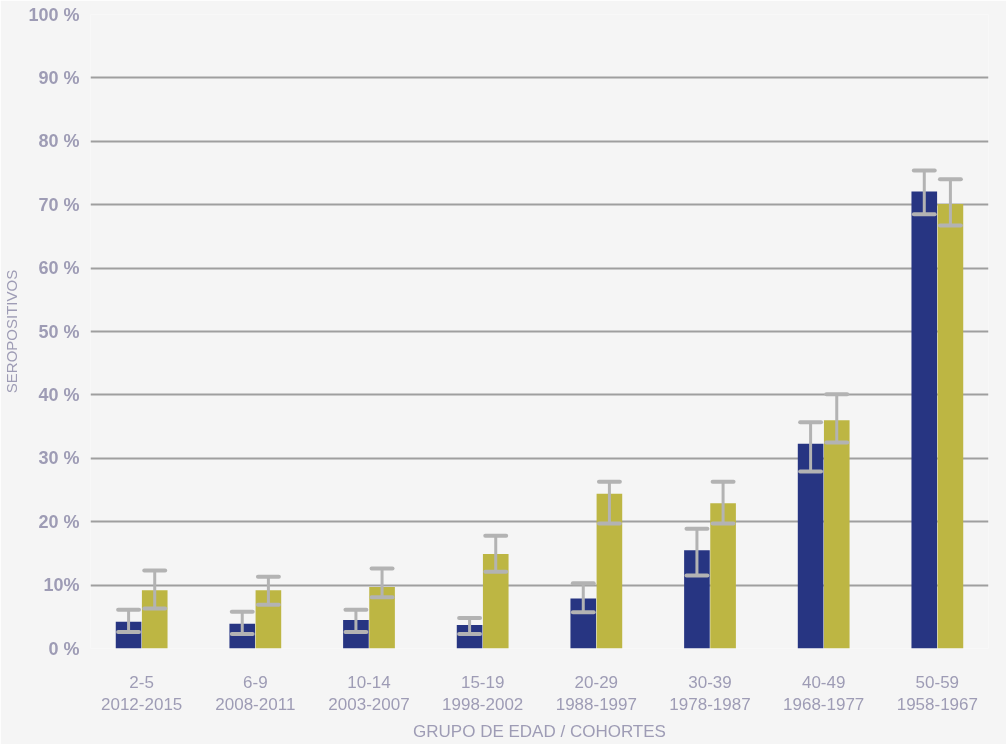 This screenshot has height=744, width=1006. What do you see at coordinates (824, 693) in the screenshot?
I see `x-tick-label: 40-49 1968-1977` at bounding box center [824, 693].